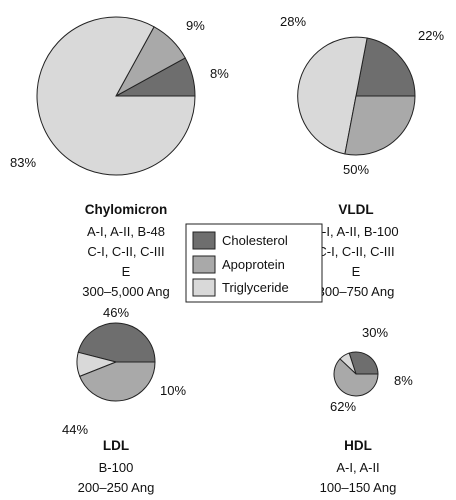 The width and height of the screenshot is (456, 500). What do you see at coordinates (355, 209) in the screenshot?
I see `vldl-title: VLDL` at bounding box center [355, 209].